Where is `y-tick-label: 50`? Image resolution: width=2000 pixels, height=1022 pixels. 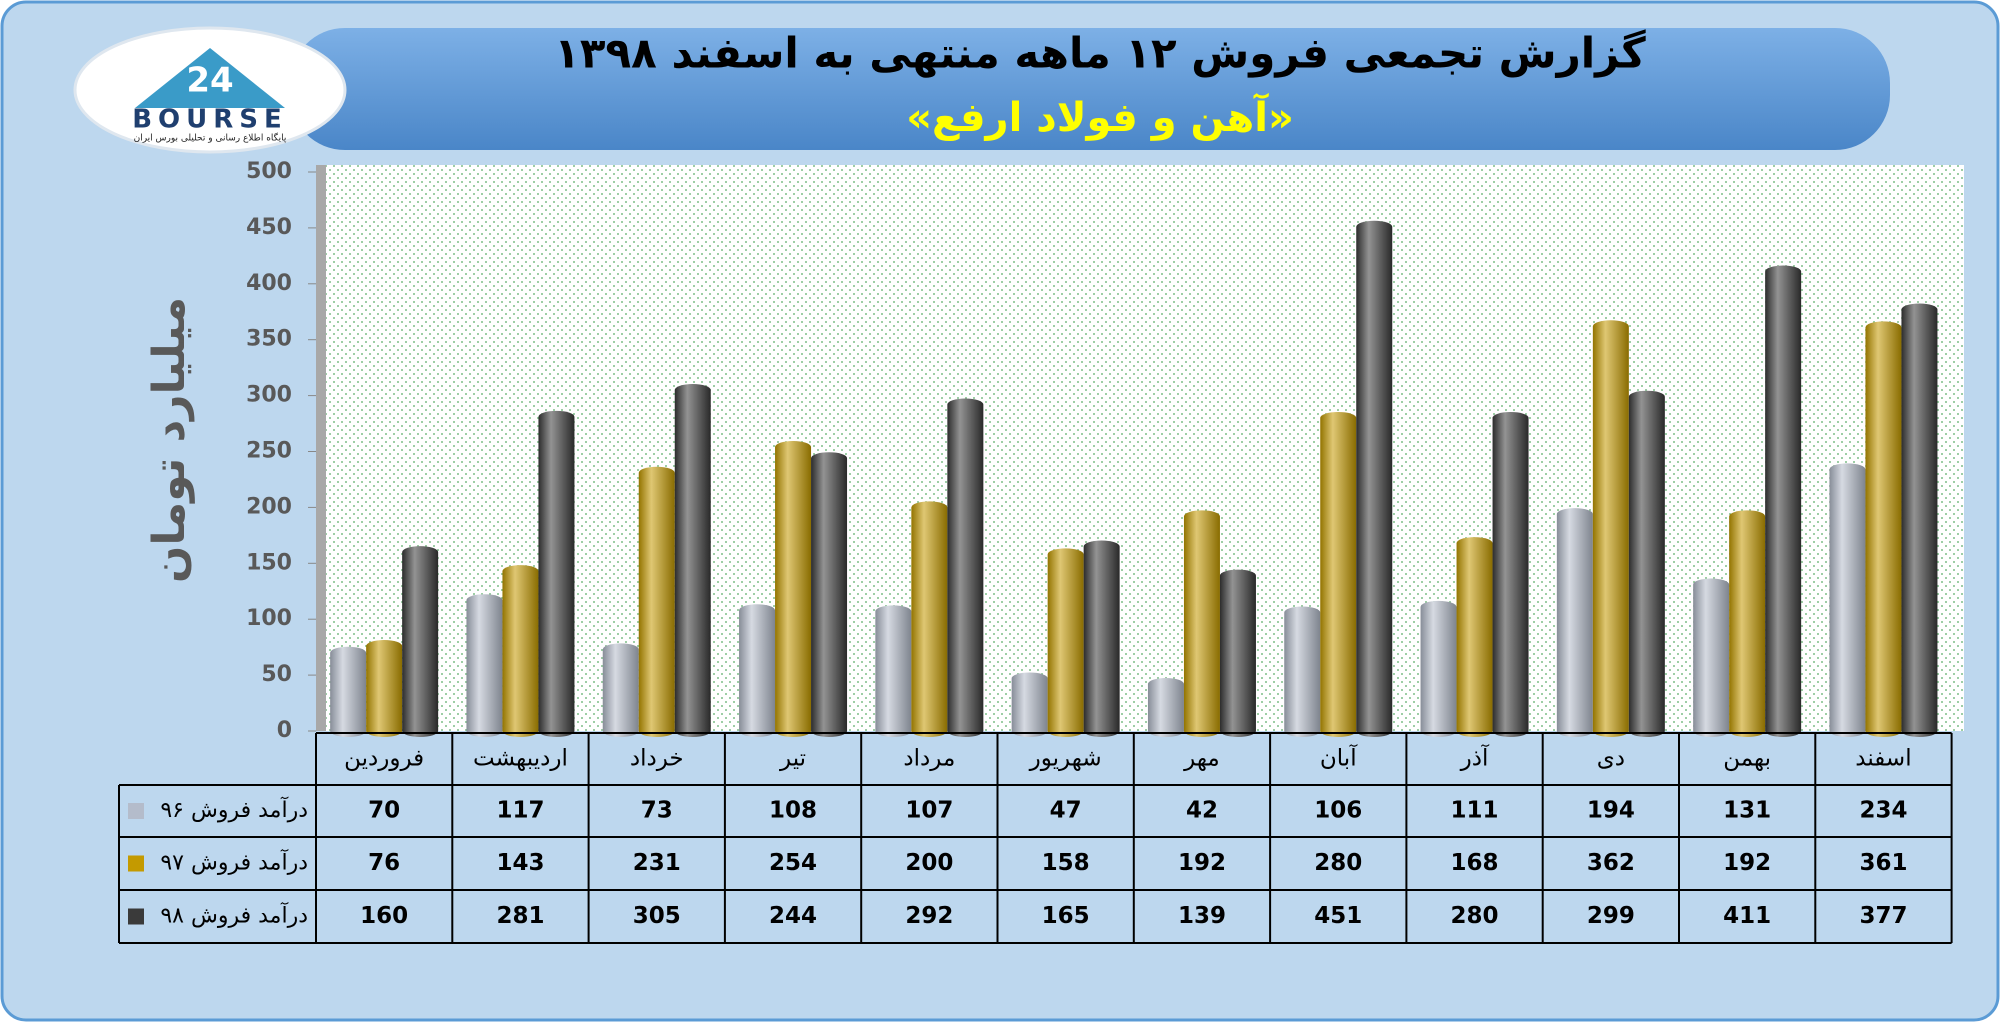 y-tick-label: 50 is located at coordinates (276, 674).